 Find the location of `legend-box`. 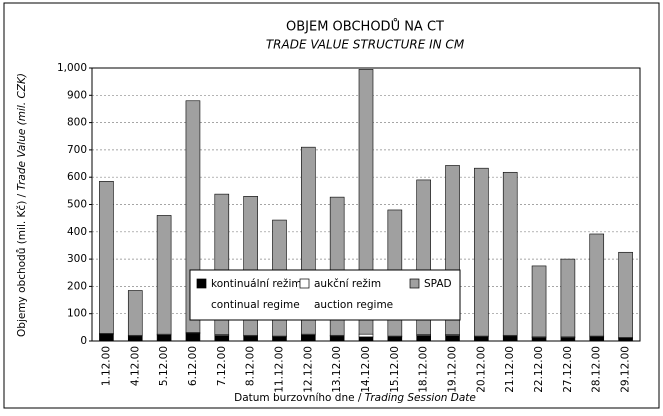

legend-box is located at coordinates (325, 295).